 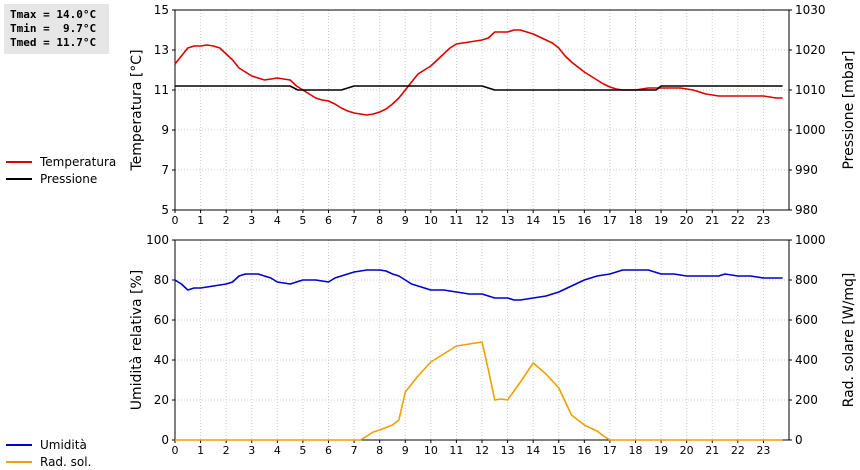 I want to click on chart2-x-tick-label: 15, so click(x=559, y=450).